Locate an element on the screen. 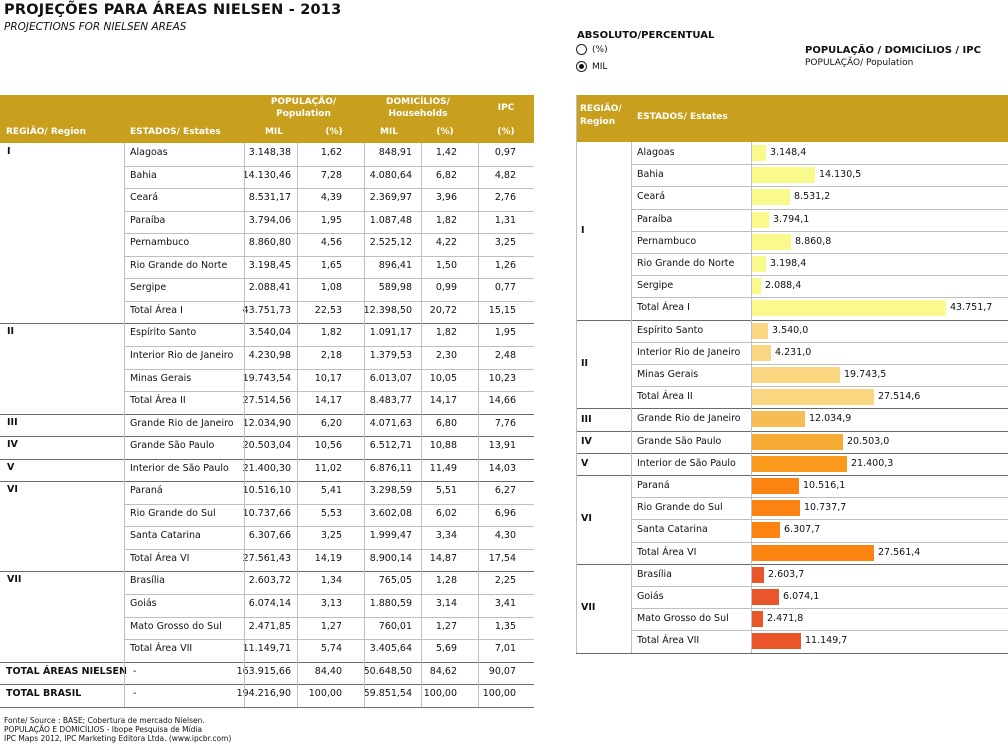  cell-dom-pct: 20,72 is located at coordinates (443, 310).